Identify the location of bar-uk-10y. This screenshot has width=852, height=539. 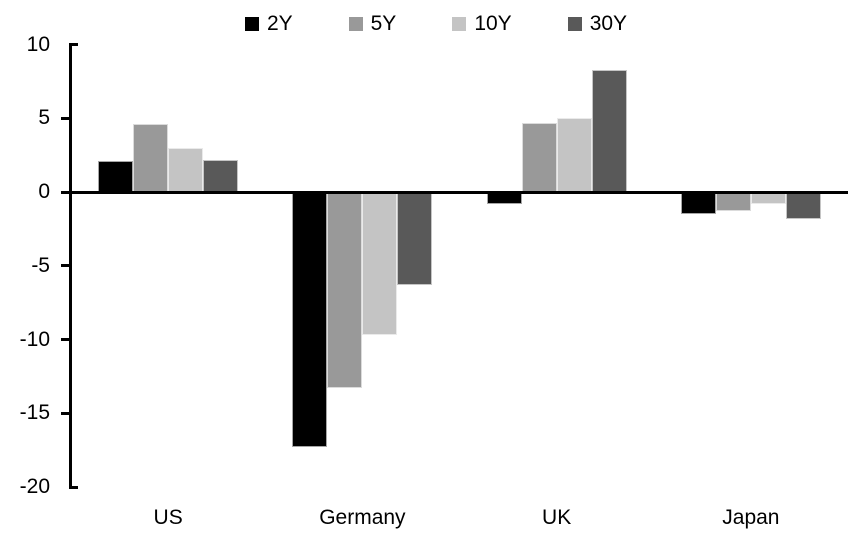
(574, 155).